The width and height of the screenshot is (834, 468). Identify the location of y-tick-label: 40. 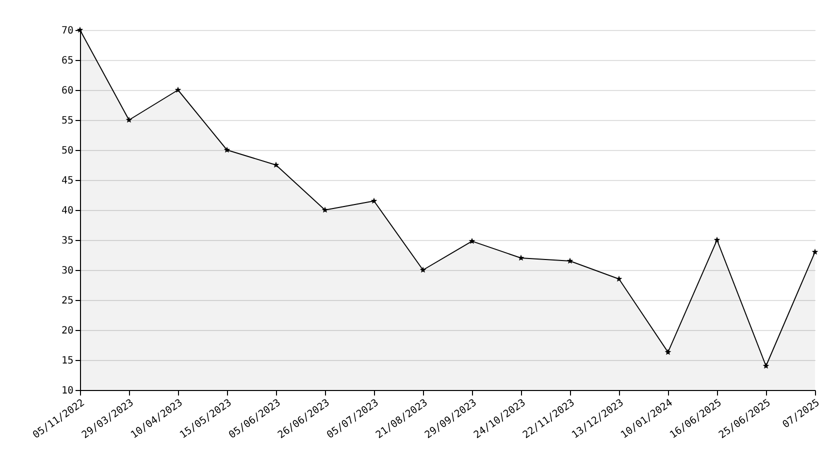
(67, 211).